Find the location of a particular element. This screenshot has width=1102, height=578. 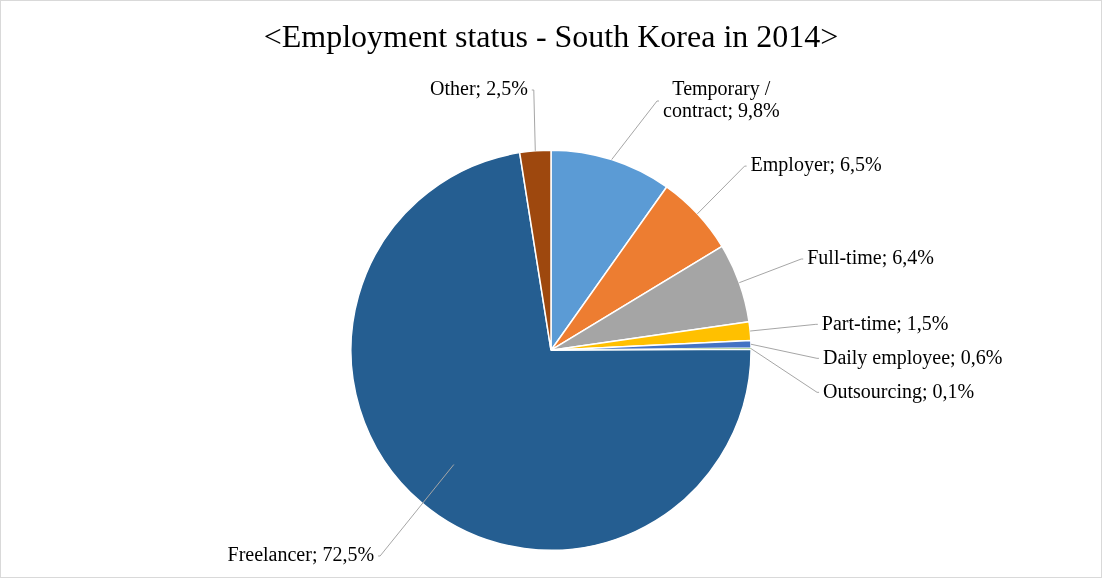

slice-label: Daily employee; 0,6% is located at coordinates (912, 357).